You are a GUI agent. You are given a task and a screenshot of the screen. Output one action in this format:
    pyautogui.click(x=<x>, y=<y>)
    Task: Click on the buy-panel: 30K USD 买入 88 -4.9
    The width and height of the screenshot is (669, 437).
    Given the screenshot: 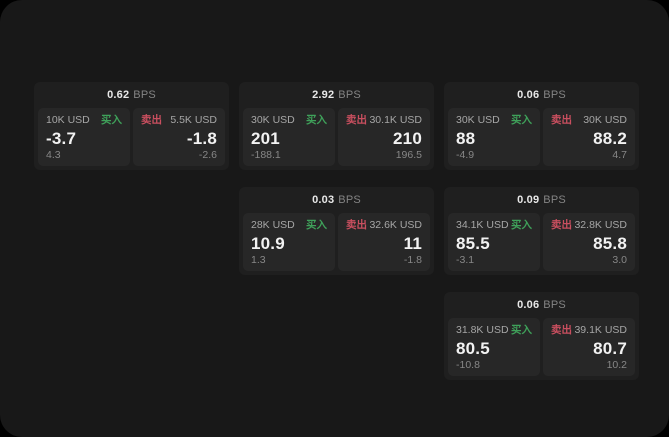 What is the action you would take?
    pyautogui.click(x=494, y=137)
    